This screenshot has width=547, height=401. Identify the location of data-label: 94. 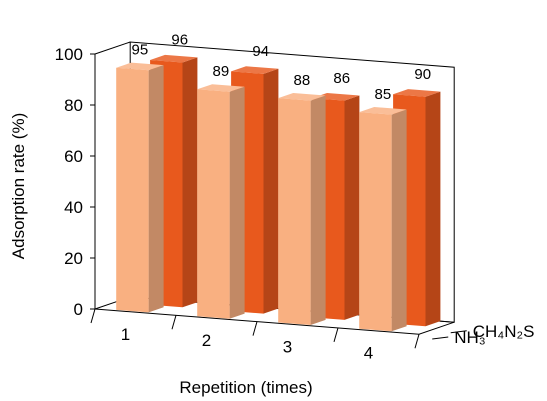
(260, 51).